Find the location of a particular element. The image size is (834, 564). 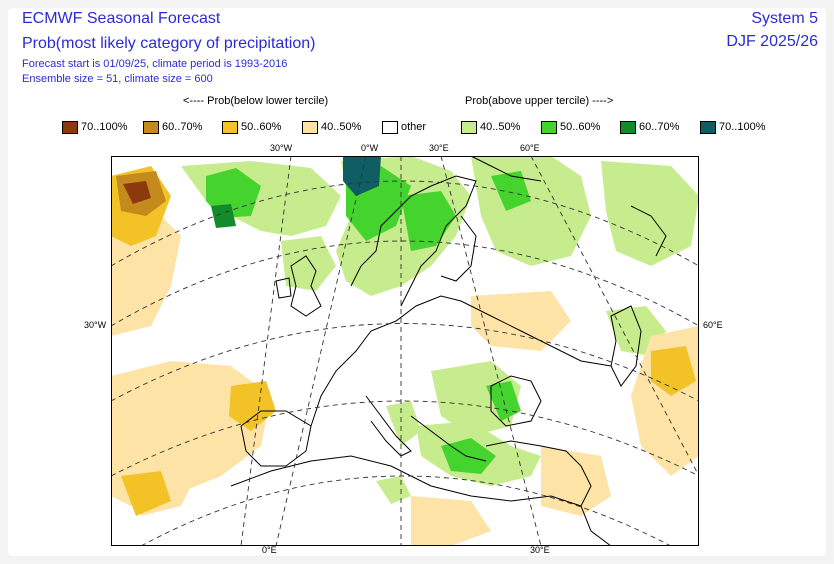

coast-italy is located at coordinates (388, 426).